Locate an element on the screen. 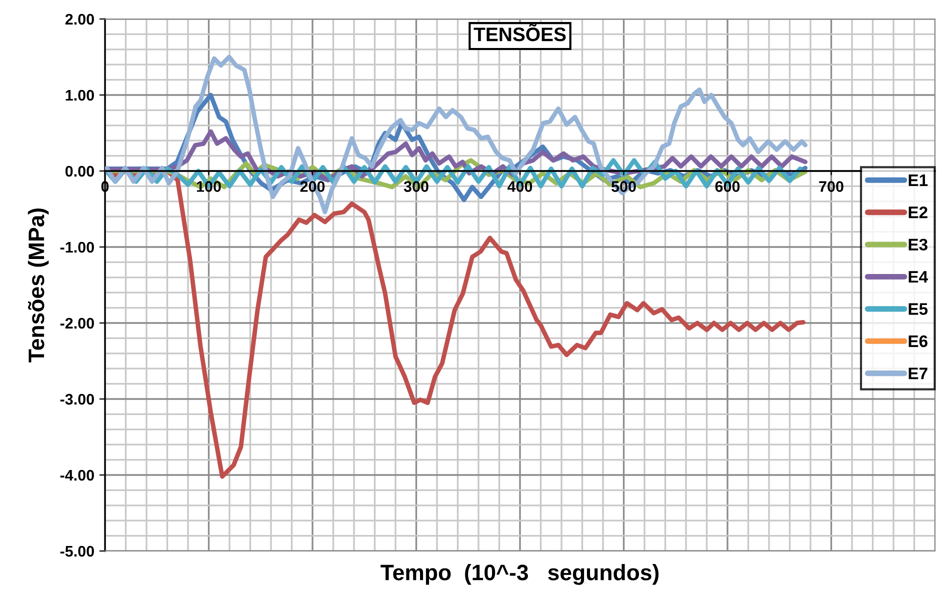  y-tick-label: 1.00 is located at coordinates (80, 95).